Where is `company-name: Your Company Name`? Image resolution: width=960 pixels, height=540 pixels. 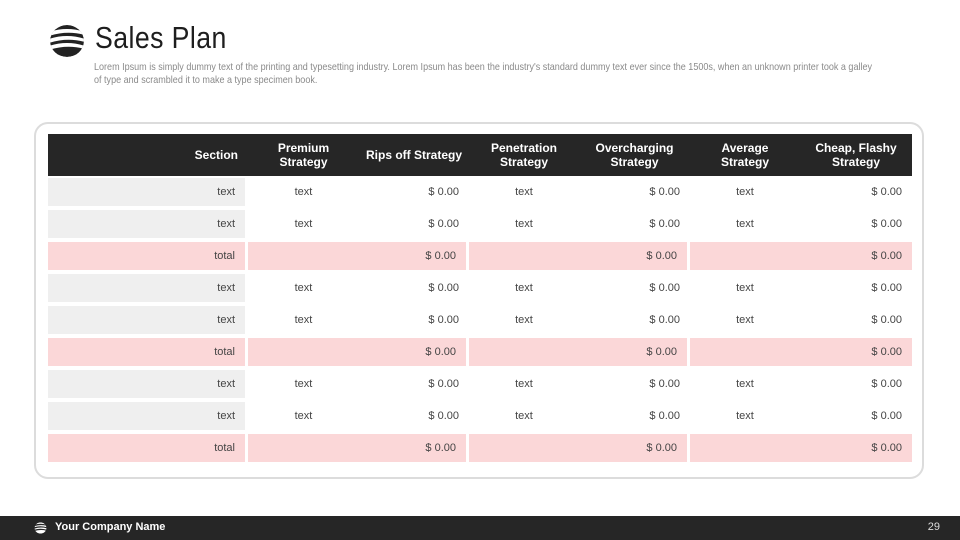 company-name: Your Company Name is located at coordinates (110, 527).